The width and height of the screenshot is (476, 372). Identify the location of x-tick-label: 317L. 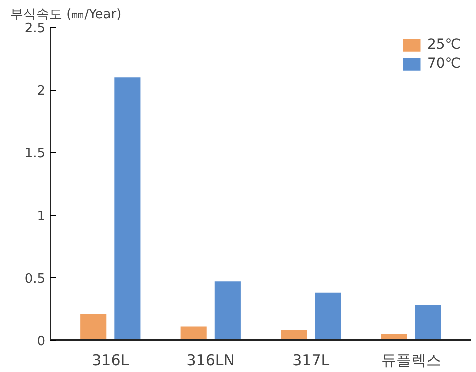
(311, 361).